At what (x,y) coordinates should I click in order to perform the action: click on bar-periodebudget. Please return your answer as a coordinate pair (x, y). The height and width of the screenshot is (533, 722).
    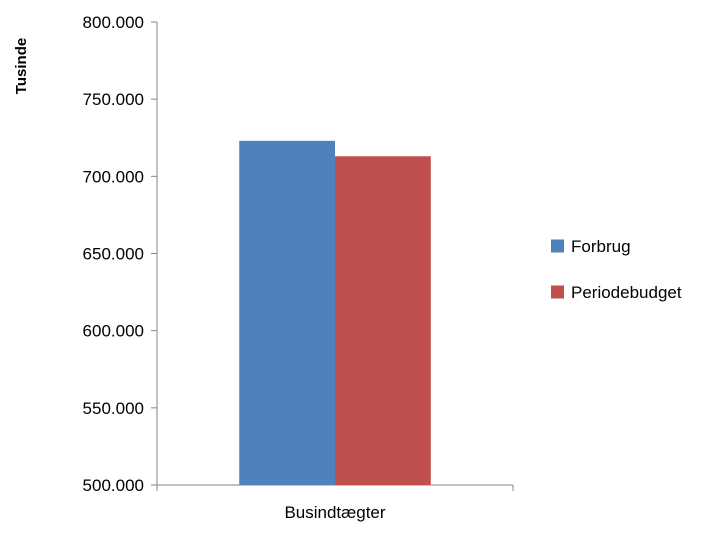
    Looking at the image, I should click on (383, 320).